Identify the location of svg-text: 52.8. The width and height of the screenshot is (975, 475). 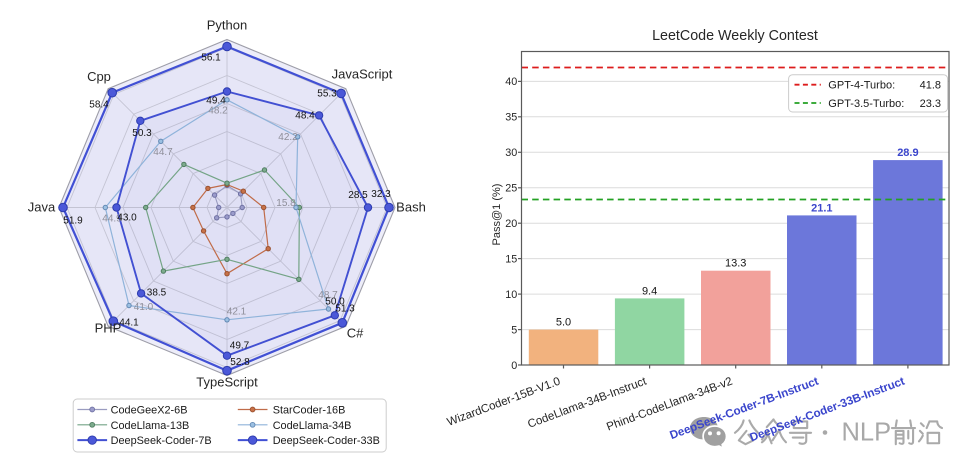
(240, 362).